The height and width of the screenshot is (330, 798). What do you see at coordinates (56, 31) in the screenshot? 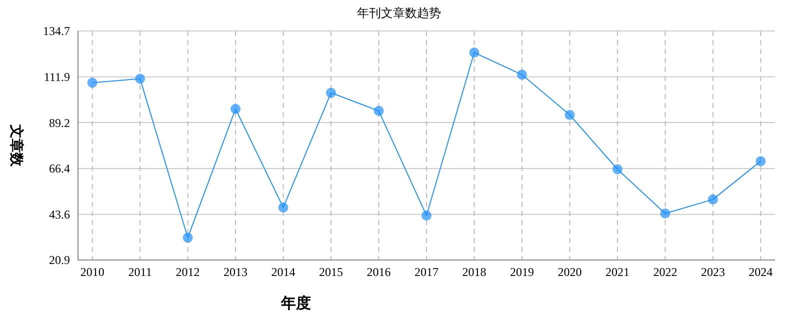
I see `y-tick-label: 134.7` at bounding box center [56, 31].